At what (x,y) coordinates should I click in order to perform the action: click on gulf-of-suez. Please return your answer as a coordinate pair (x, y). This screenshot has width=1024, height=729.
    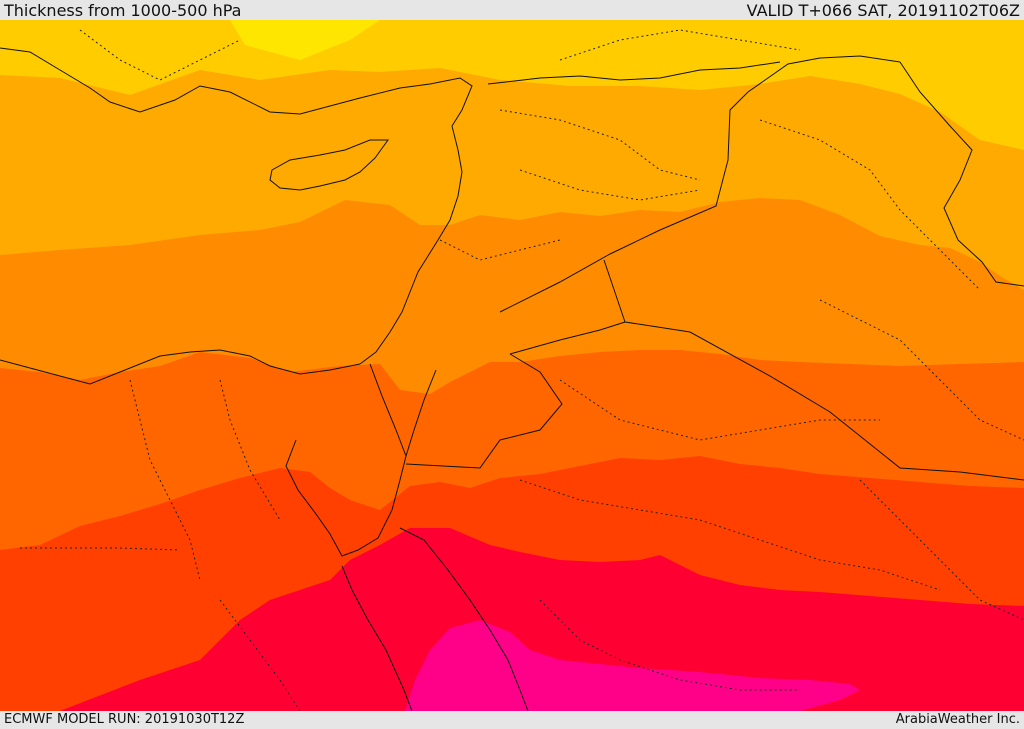
    Looking at the image, I should click on (332, 498).